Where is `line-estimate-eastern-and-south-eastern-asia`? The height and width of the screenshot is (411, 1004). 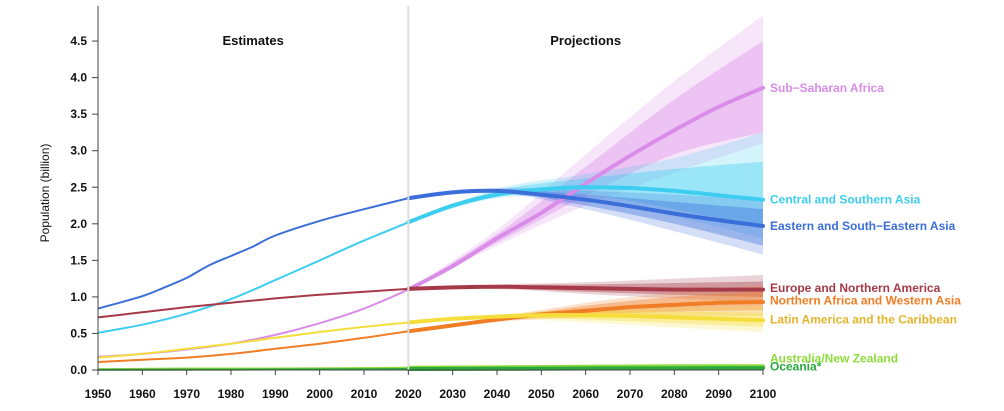 line-estimate-eastern-and-south-eastern-asia is located at coordinates (253, 253).